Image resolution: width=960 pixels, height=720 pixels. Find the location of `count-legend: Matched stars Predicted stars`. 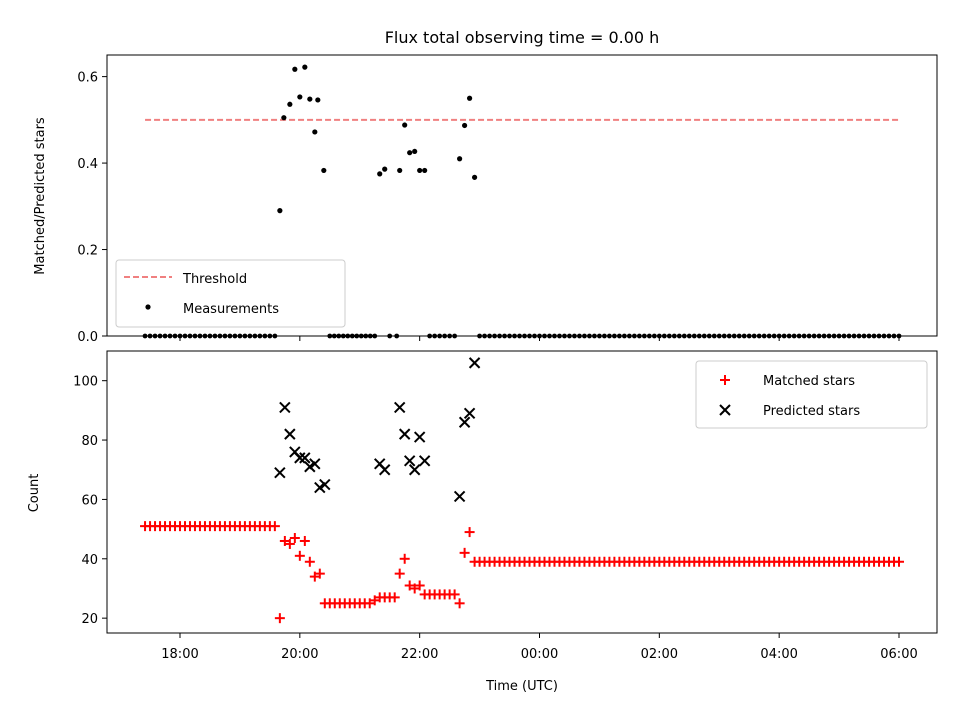

count-legend: Matched stars Predicted stars is located at coordinates (811, 394).